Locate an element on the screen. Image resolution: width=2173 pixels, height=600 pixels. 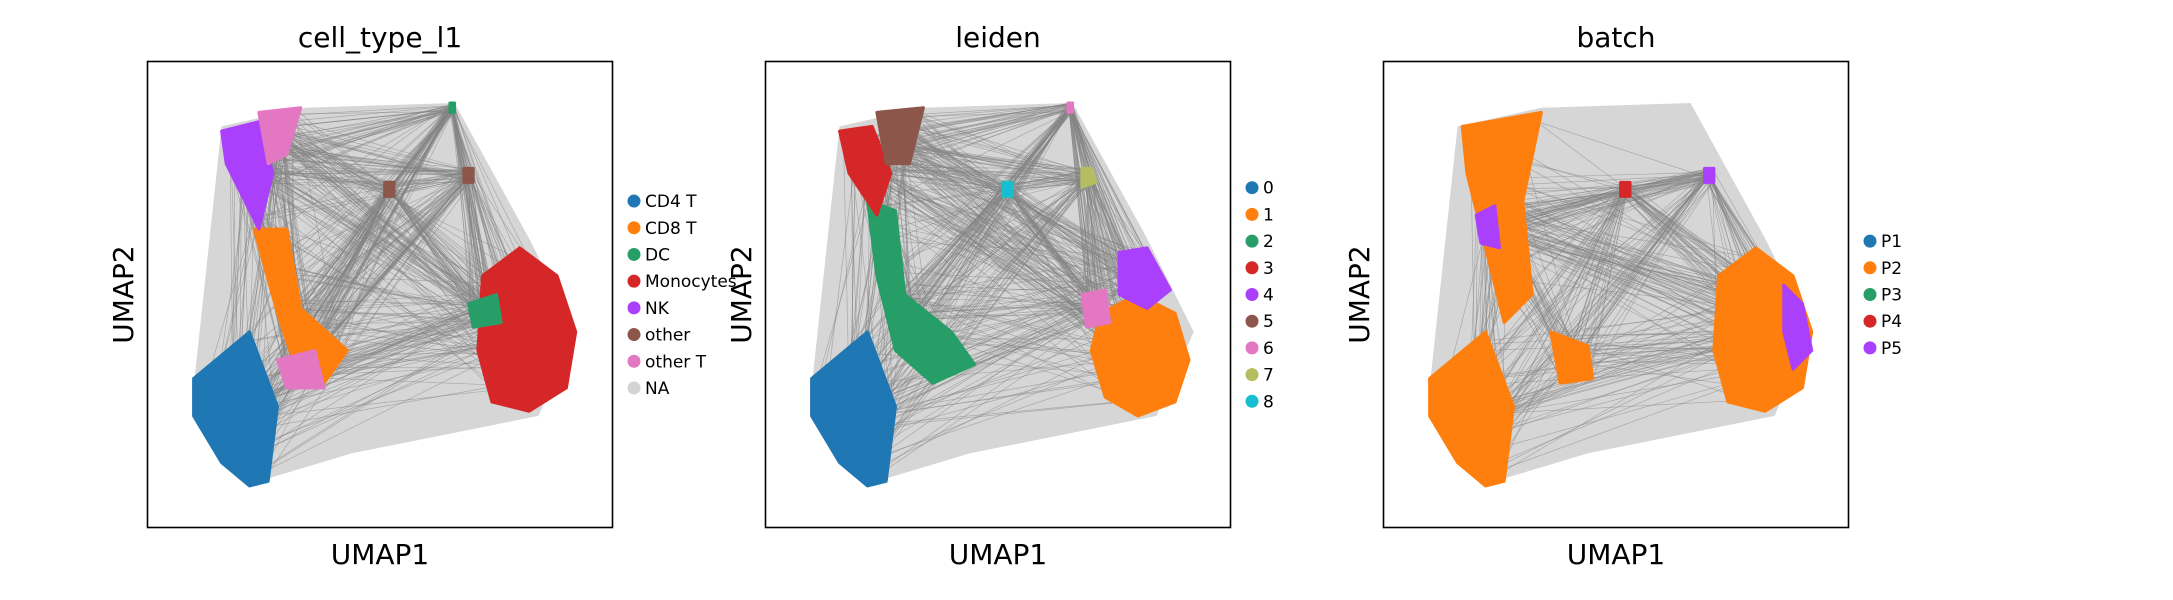
plot-area is located at coordinates (385, 294).